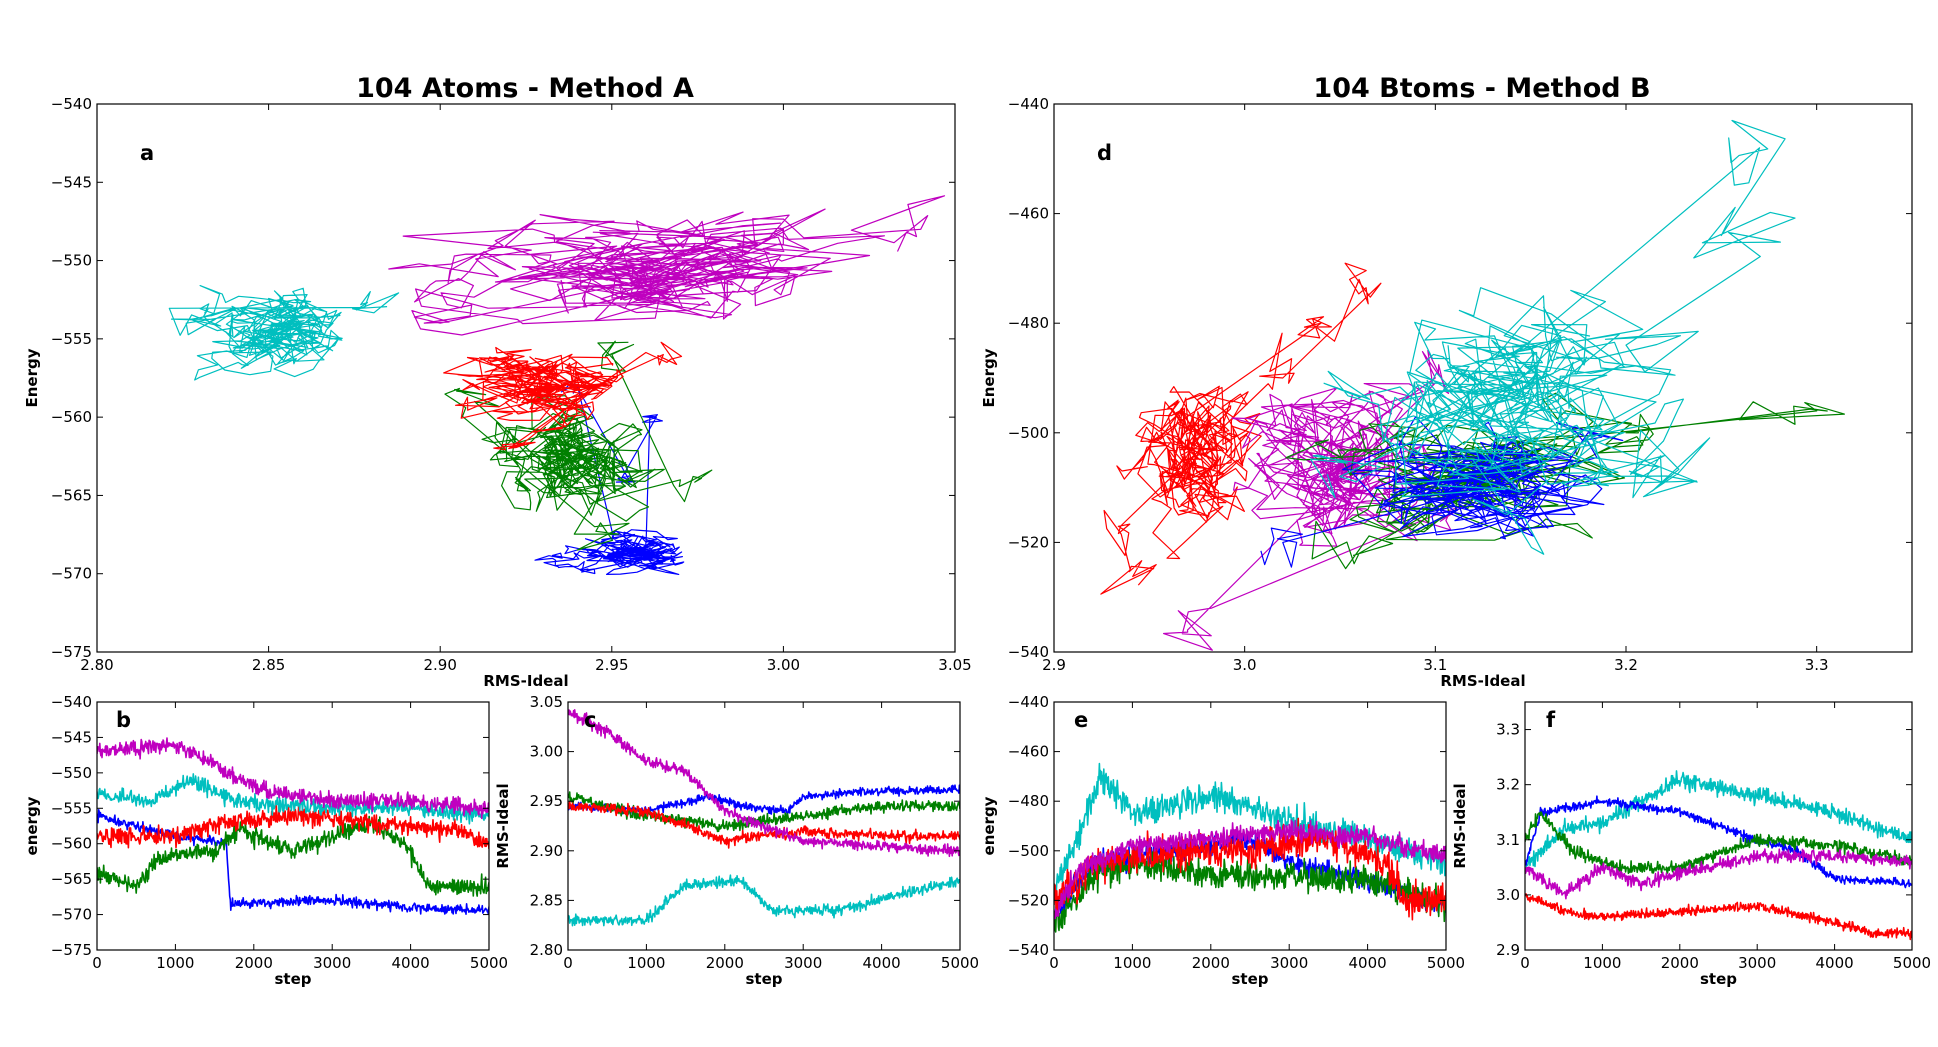  I want to click on series-f-blue, so click(1718, 842).